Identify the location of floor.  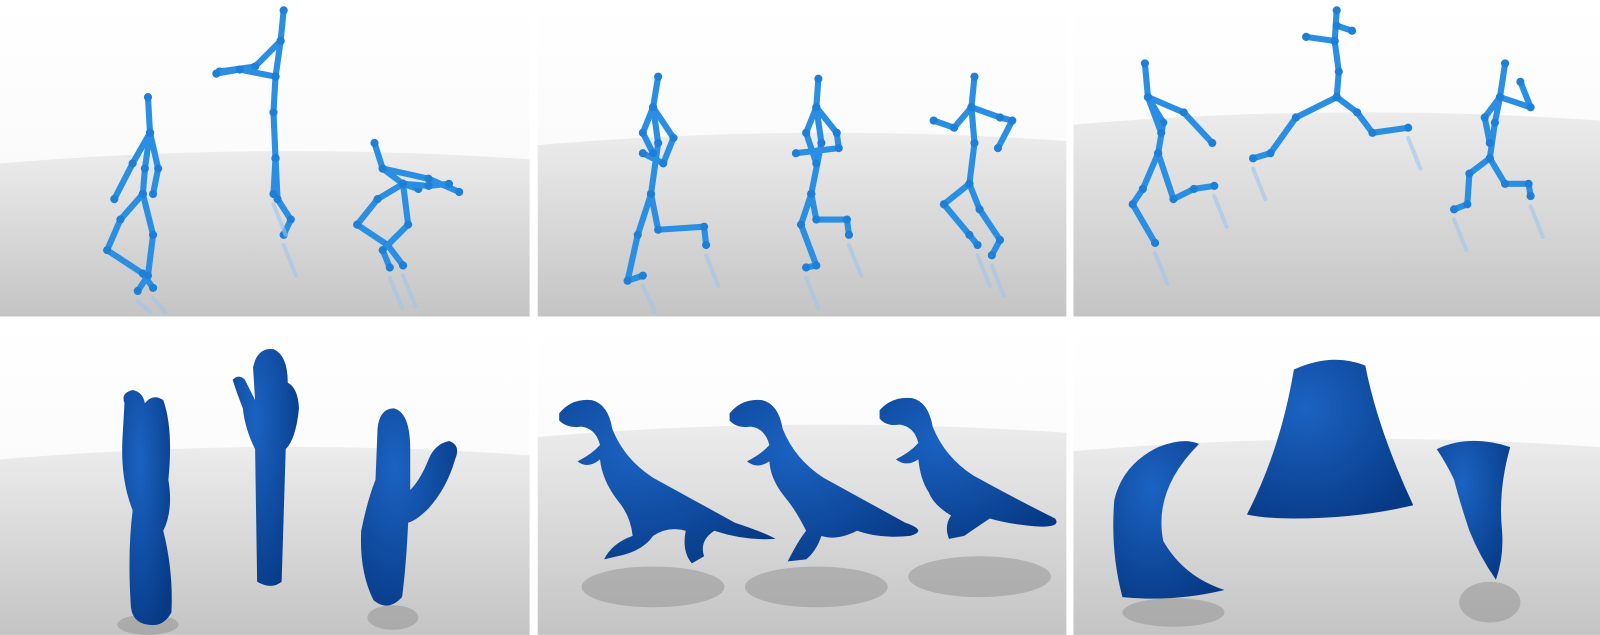
(1336, 214).